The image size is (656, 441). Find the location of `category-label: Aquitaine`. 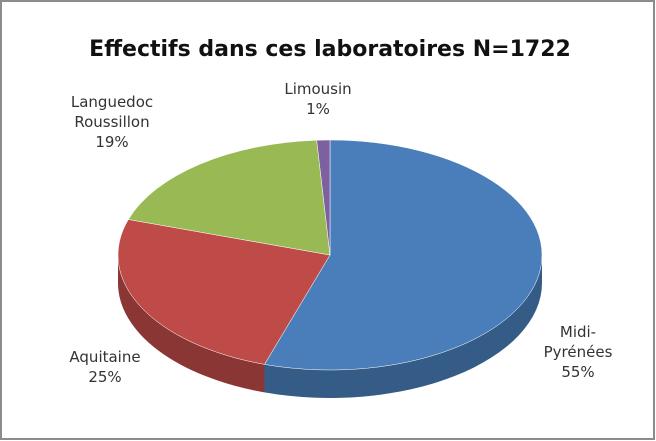

category-label: Aquitaine is located at coordinates (105, 357).